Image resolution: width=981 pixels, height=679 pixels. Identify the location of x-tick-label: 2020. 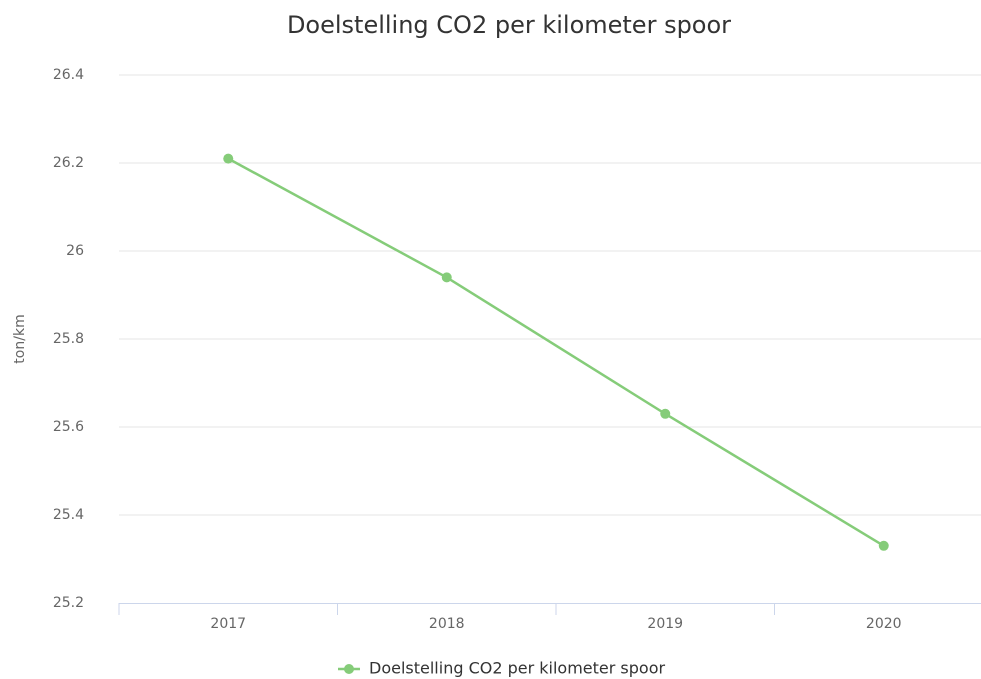
(884, 624).